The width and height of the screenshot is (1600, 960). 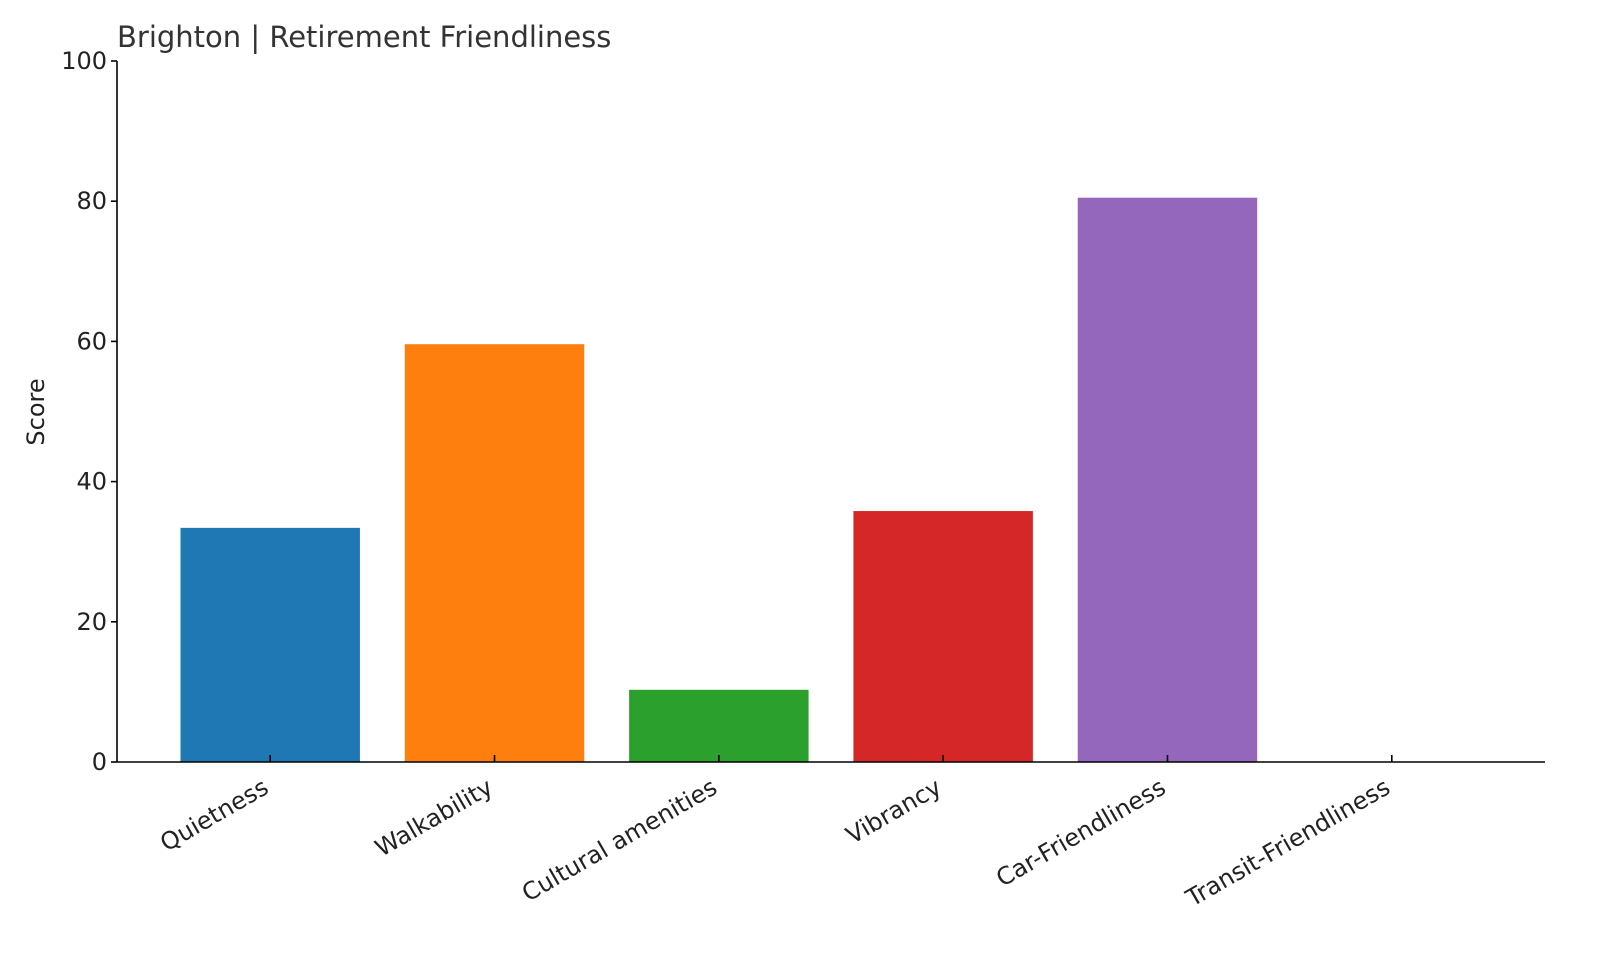 I want to click on x-tick-label: Cultural amenities, so click(x=619, y=840).